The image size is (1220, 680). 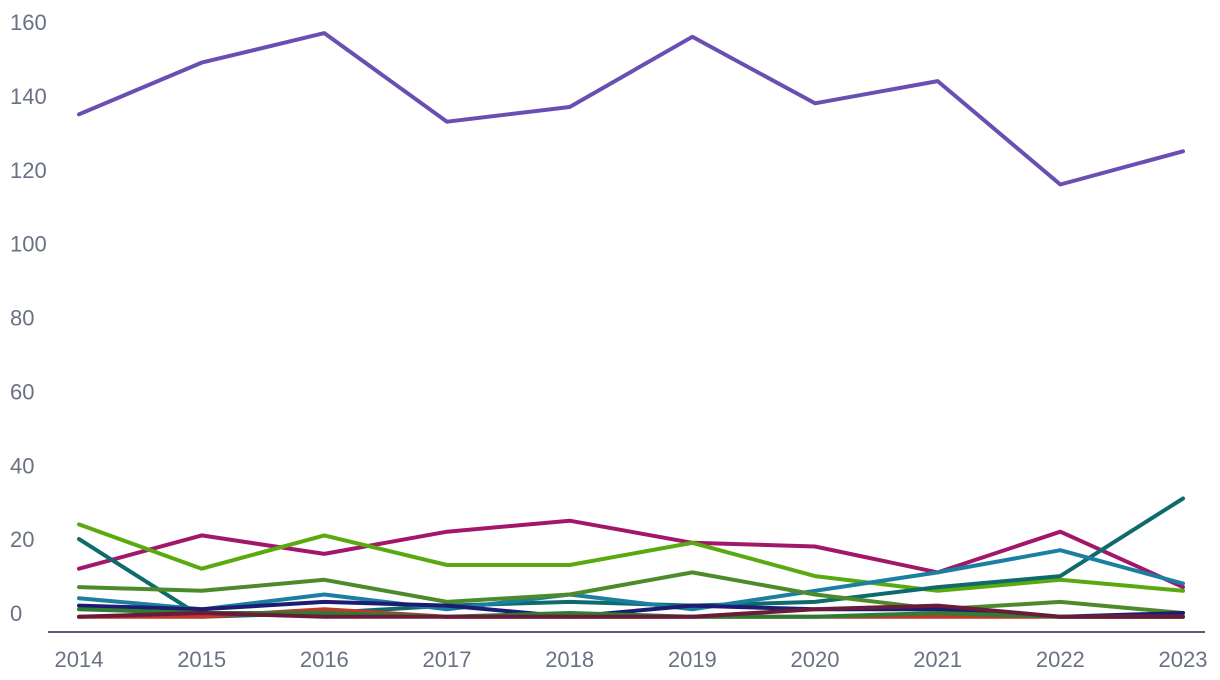 I want to click on y-tick-label: 160, so click(x=28, y=22).